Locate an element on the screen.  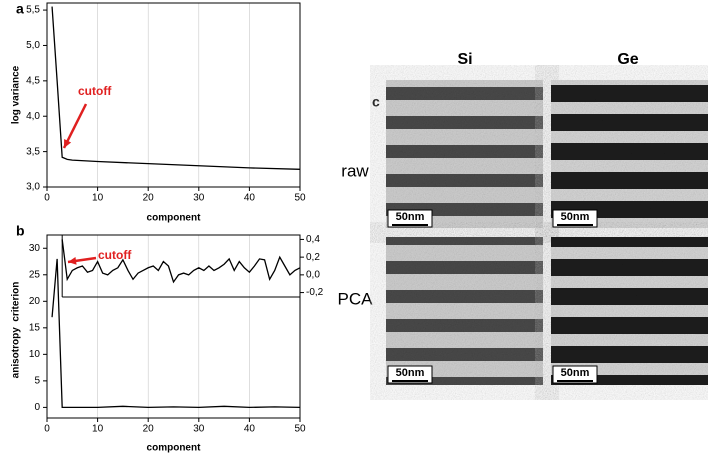
y-tick-label: 10 is located at coordinates (35, 354).